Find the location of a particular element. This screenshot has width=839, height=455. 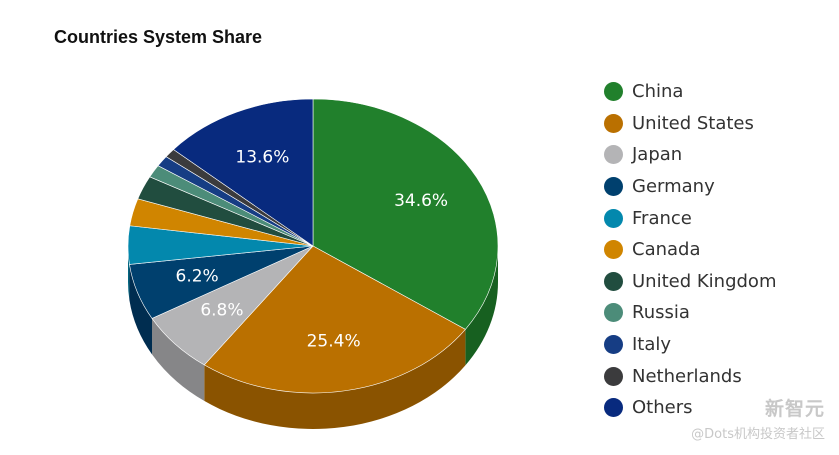

watermark: 新智元 @Dots机构投资者社区 is located at coordinates (758, 418).